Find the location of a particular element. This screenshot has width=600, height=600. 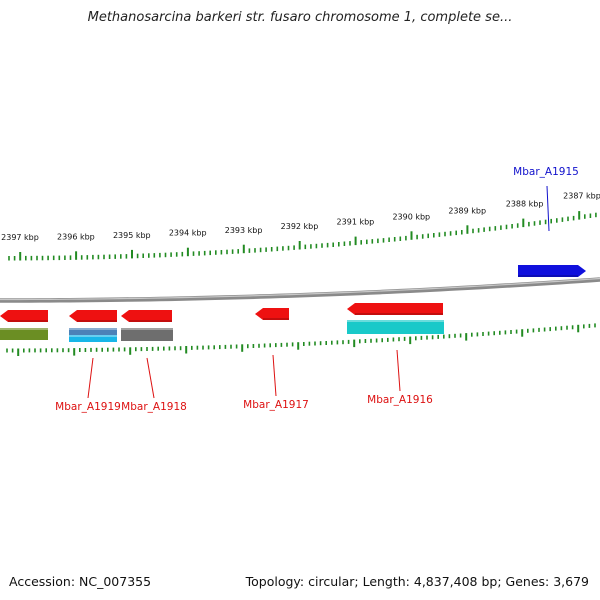

cog-skyblue-block is located at coordinates (93, 338).